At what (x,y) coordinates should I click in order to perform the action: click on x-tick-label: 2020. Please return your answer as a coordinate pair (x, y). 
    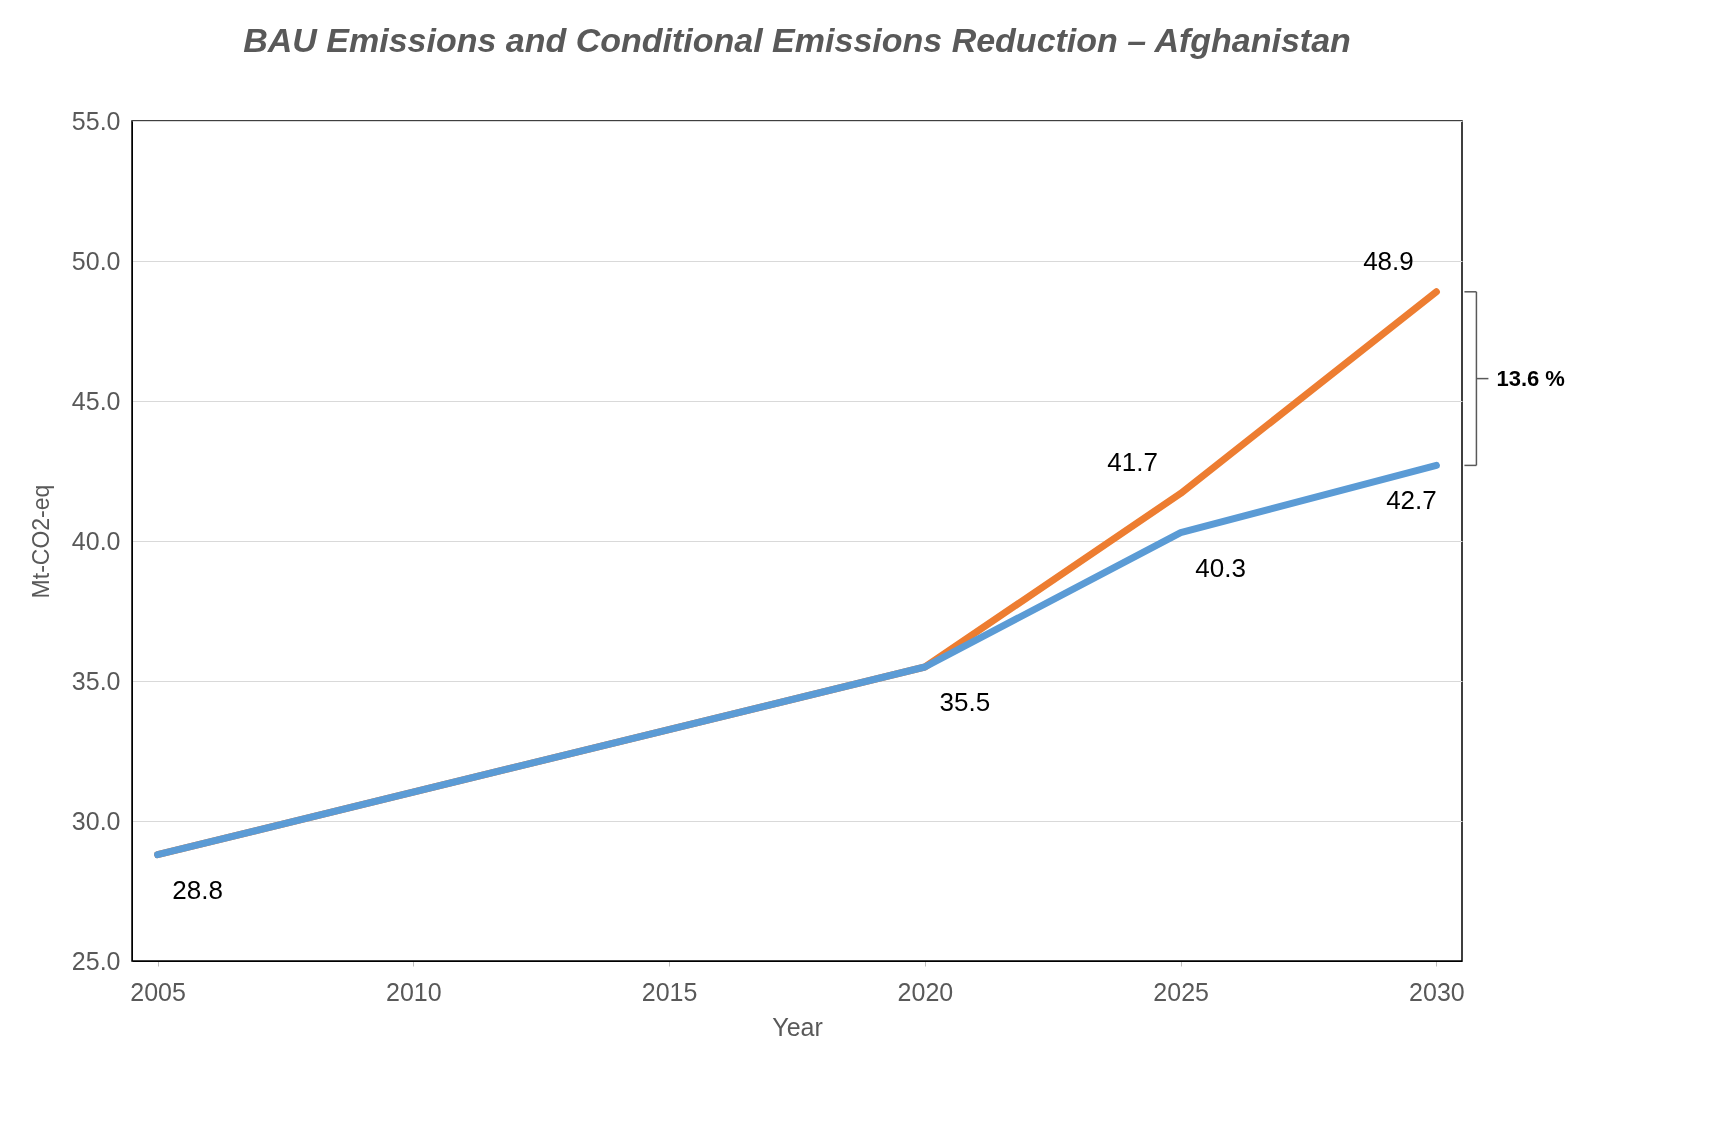
    Looking at the image, I should click on (925, 991).